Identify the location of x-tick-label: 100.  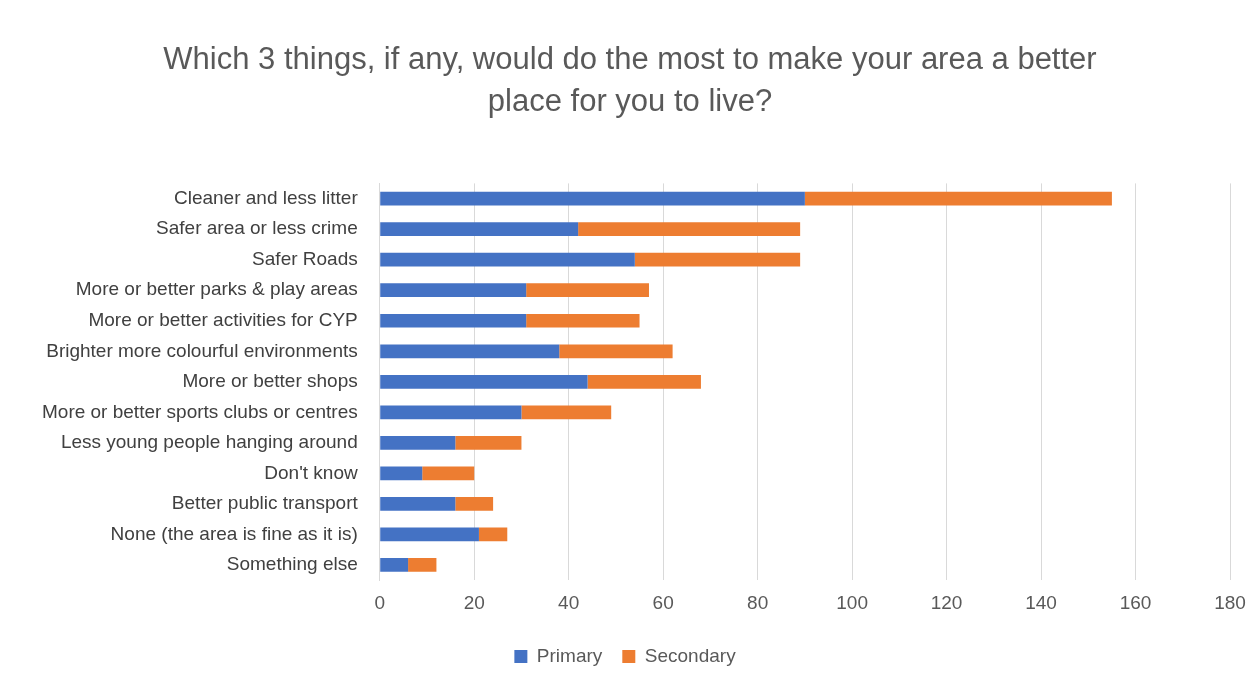
(852, 602).